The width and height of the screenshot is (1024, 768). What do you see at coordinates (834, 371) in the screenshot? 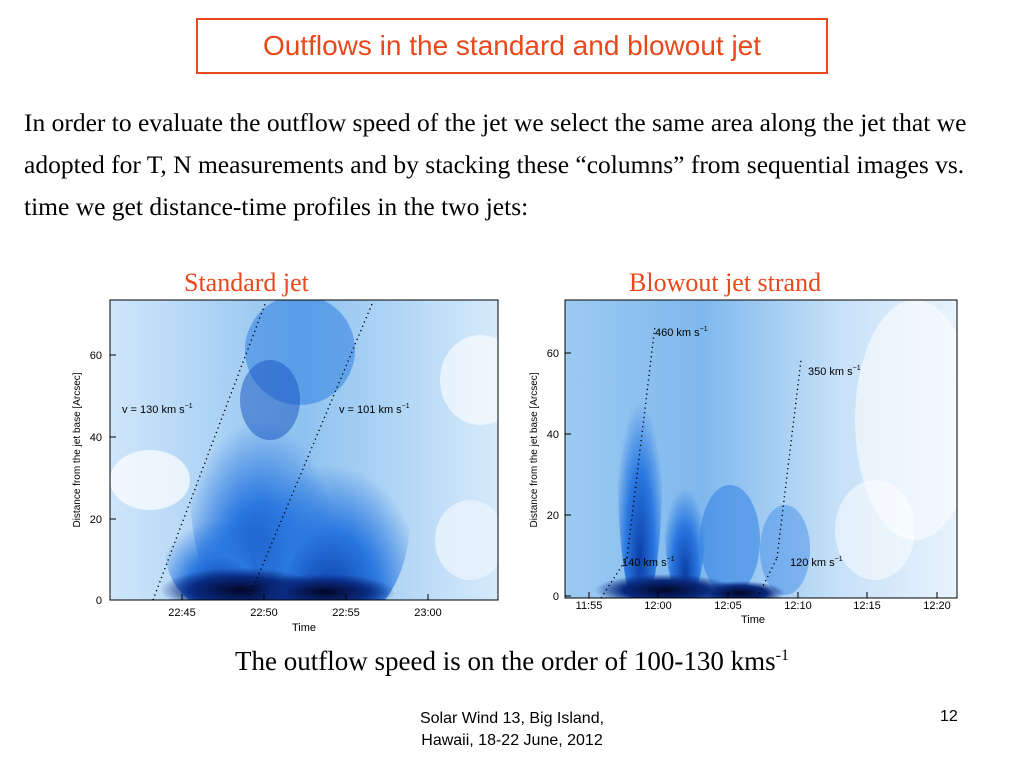
I see `blowout-v-top-right-label: 350 km s−1` at bounding box center [834, 371].